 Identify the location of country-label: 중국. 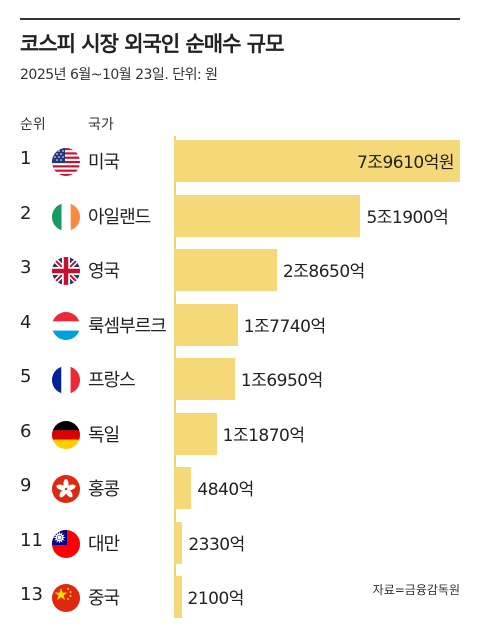
(104, 598).